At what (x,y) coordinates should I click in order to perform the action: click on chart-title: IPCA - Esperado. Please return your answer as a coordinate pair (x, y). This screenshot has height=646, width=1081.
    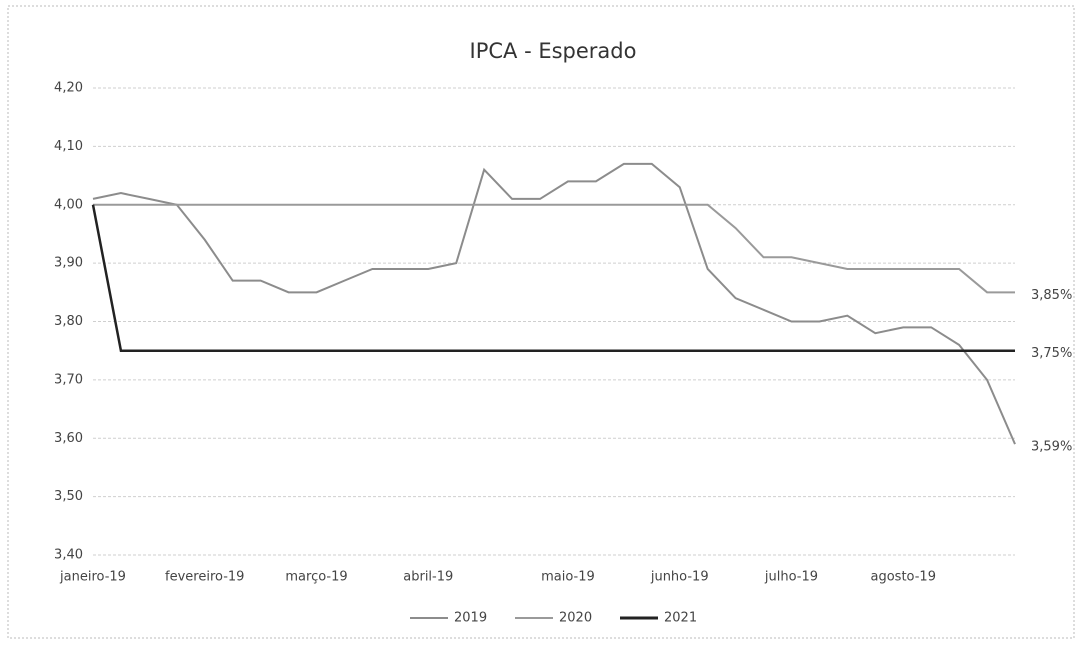
    Looking at the image, I should click on (553, 51).